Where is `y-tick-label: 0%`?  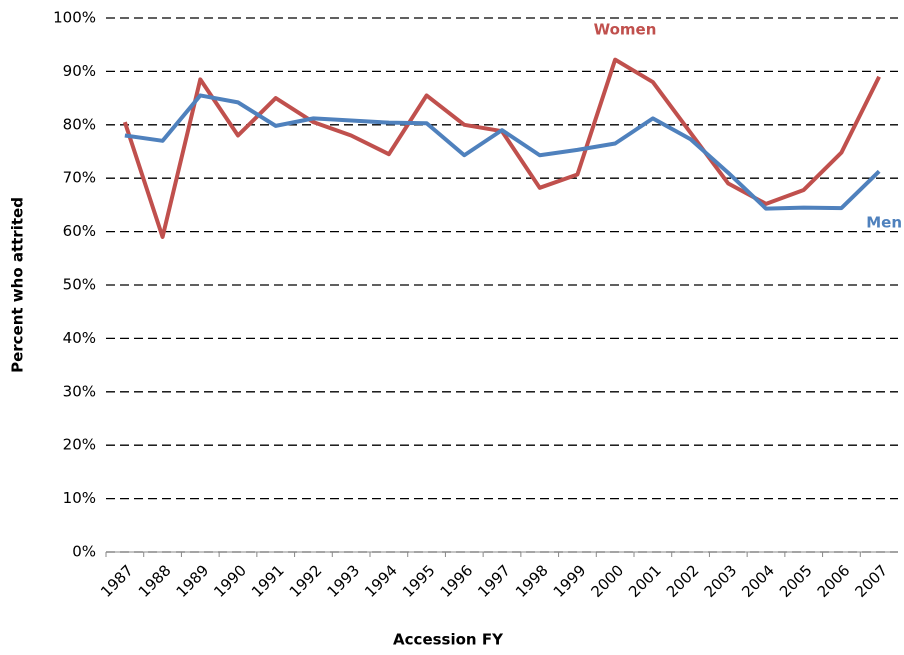 y-tick-label: 0% is located at coordinates (84, 552).